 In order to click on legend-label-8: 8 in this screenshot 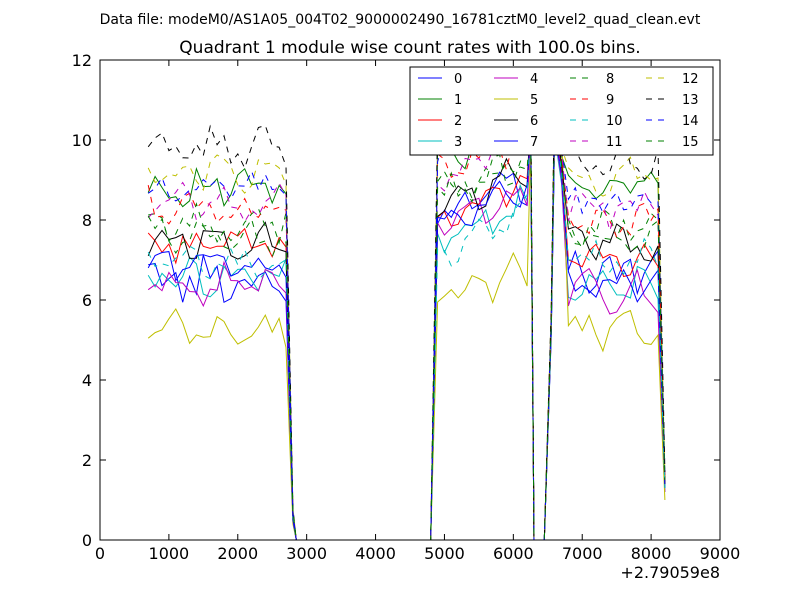, I will do `click(610, 79)`.